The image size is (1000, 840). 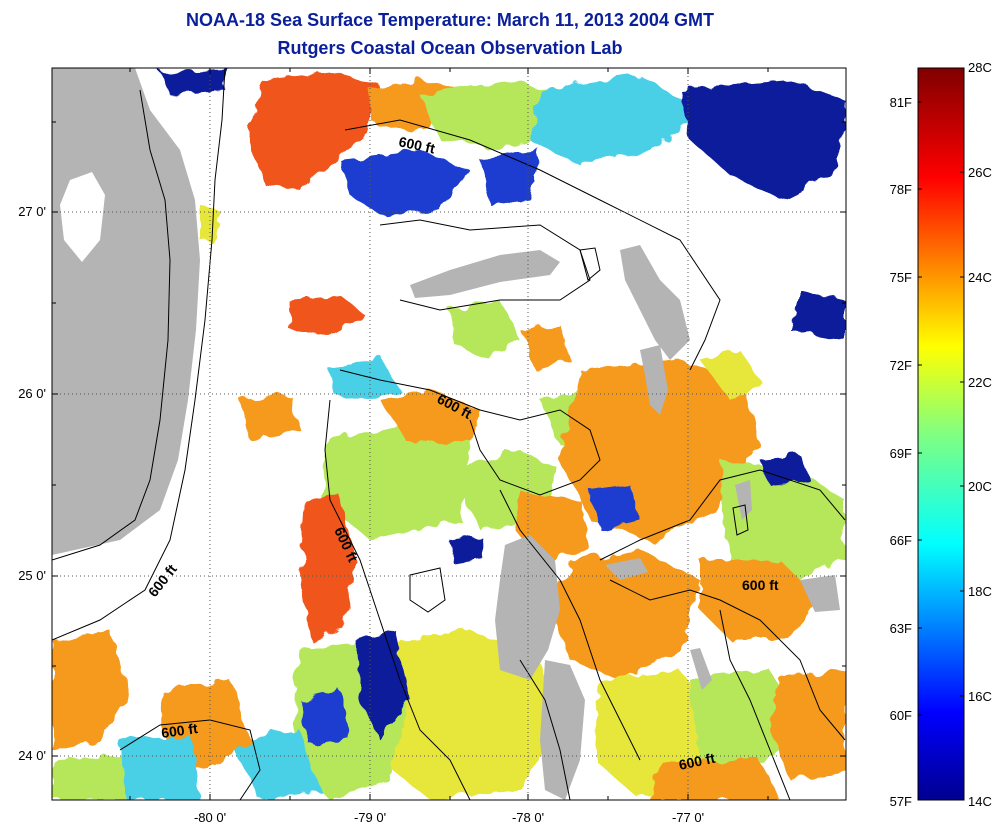 What do you see at coordinates (901, 189) in the screenshot?
I see `f-label: 78F` at bounding box center [901, 189].